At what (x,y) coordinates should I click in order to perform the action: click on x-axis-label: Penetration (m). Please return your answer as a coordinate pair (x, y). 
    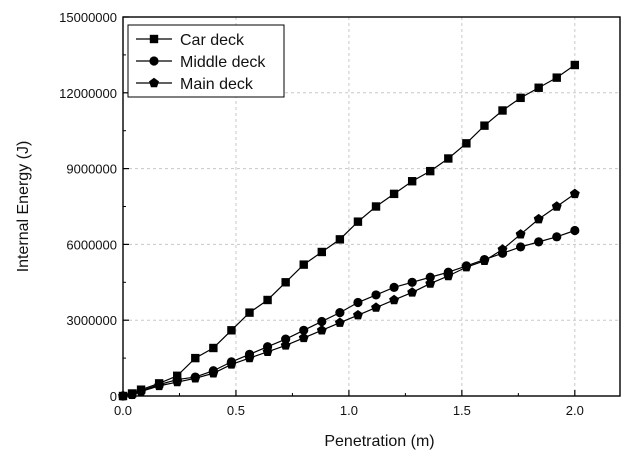
    Looking at the image, I should click on (379, 441).